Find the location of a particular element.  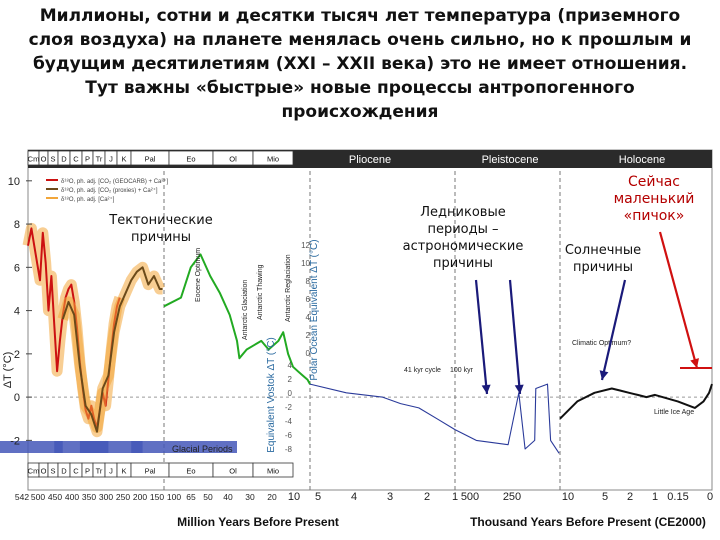

x-tick-label: 200 is located at coordinates (140, 497).